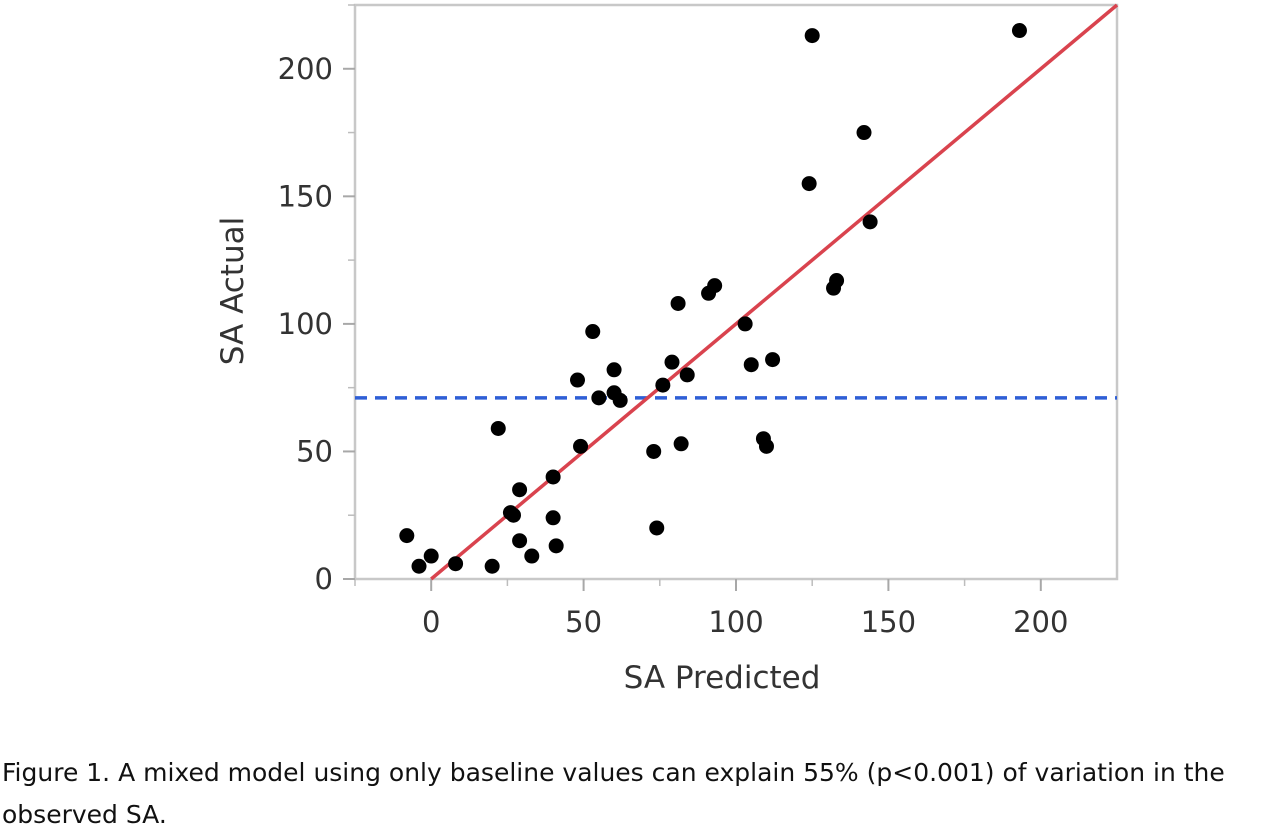 This screenshot has width=1280, height=836. Describe the element at coordinates (305, 324) in the screenshot. I see `y-tick-label: 100` at that location.